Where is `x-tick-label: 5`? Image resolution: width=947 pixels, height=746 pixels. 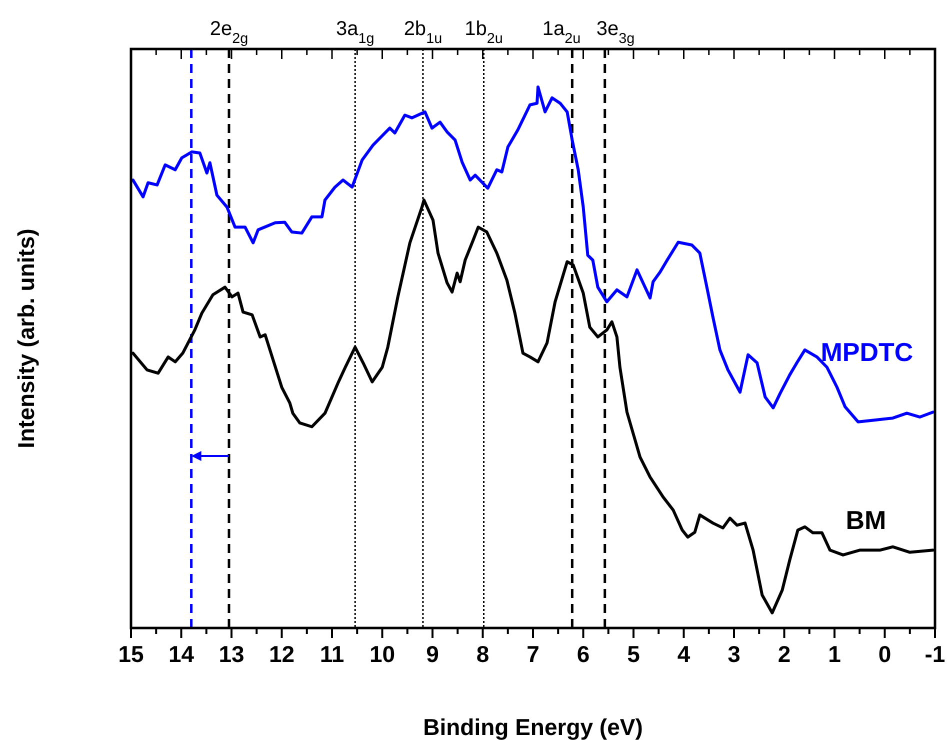 x-tick-label: 5 is located at coordinates (633, 654).